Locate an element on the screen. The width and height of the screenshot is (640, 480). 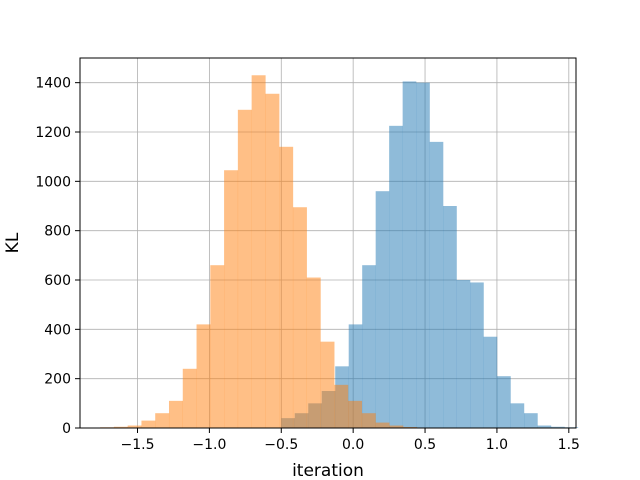
x-axis-ticks: −1.5 −1.0 −0.5 0.0 0.5 1.0 1.5 is located at coordinates (350, 440).